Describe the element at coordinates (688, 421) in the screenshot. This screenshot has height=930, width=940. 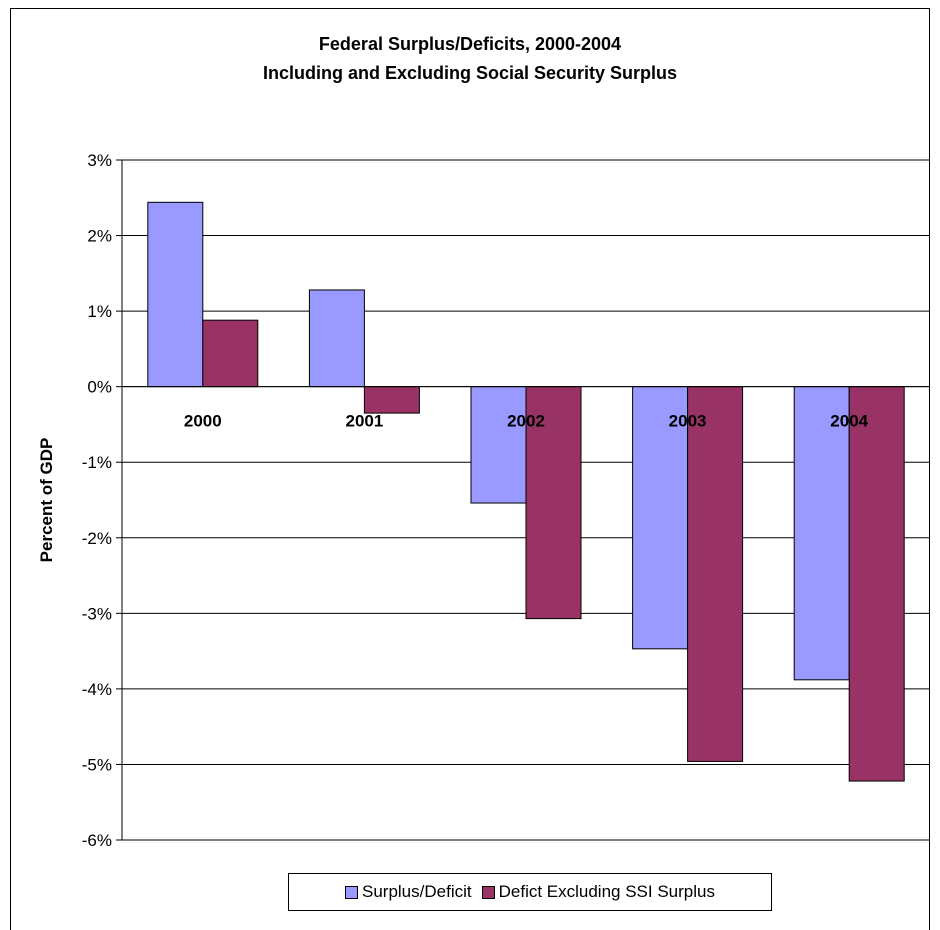
I see `x-category-label-2003: 2003` at that location.